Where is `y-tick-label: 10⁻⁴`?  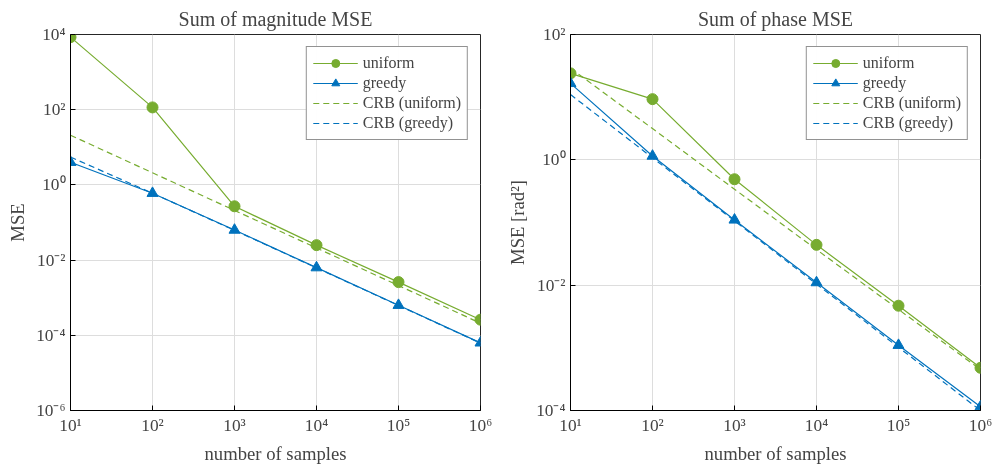 y-tick-label: 10⁻⁴ is located at coordinates (51, 335).